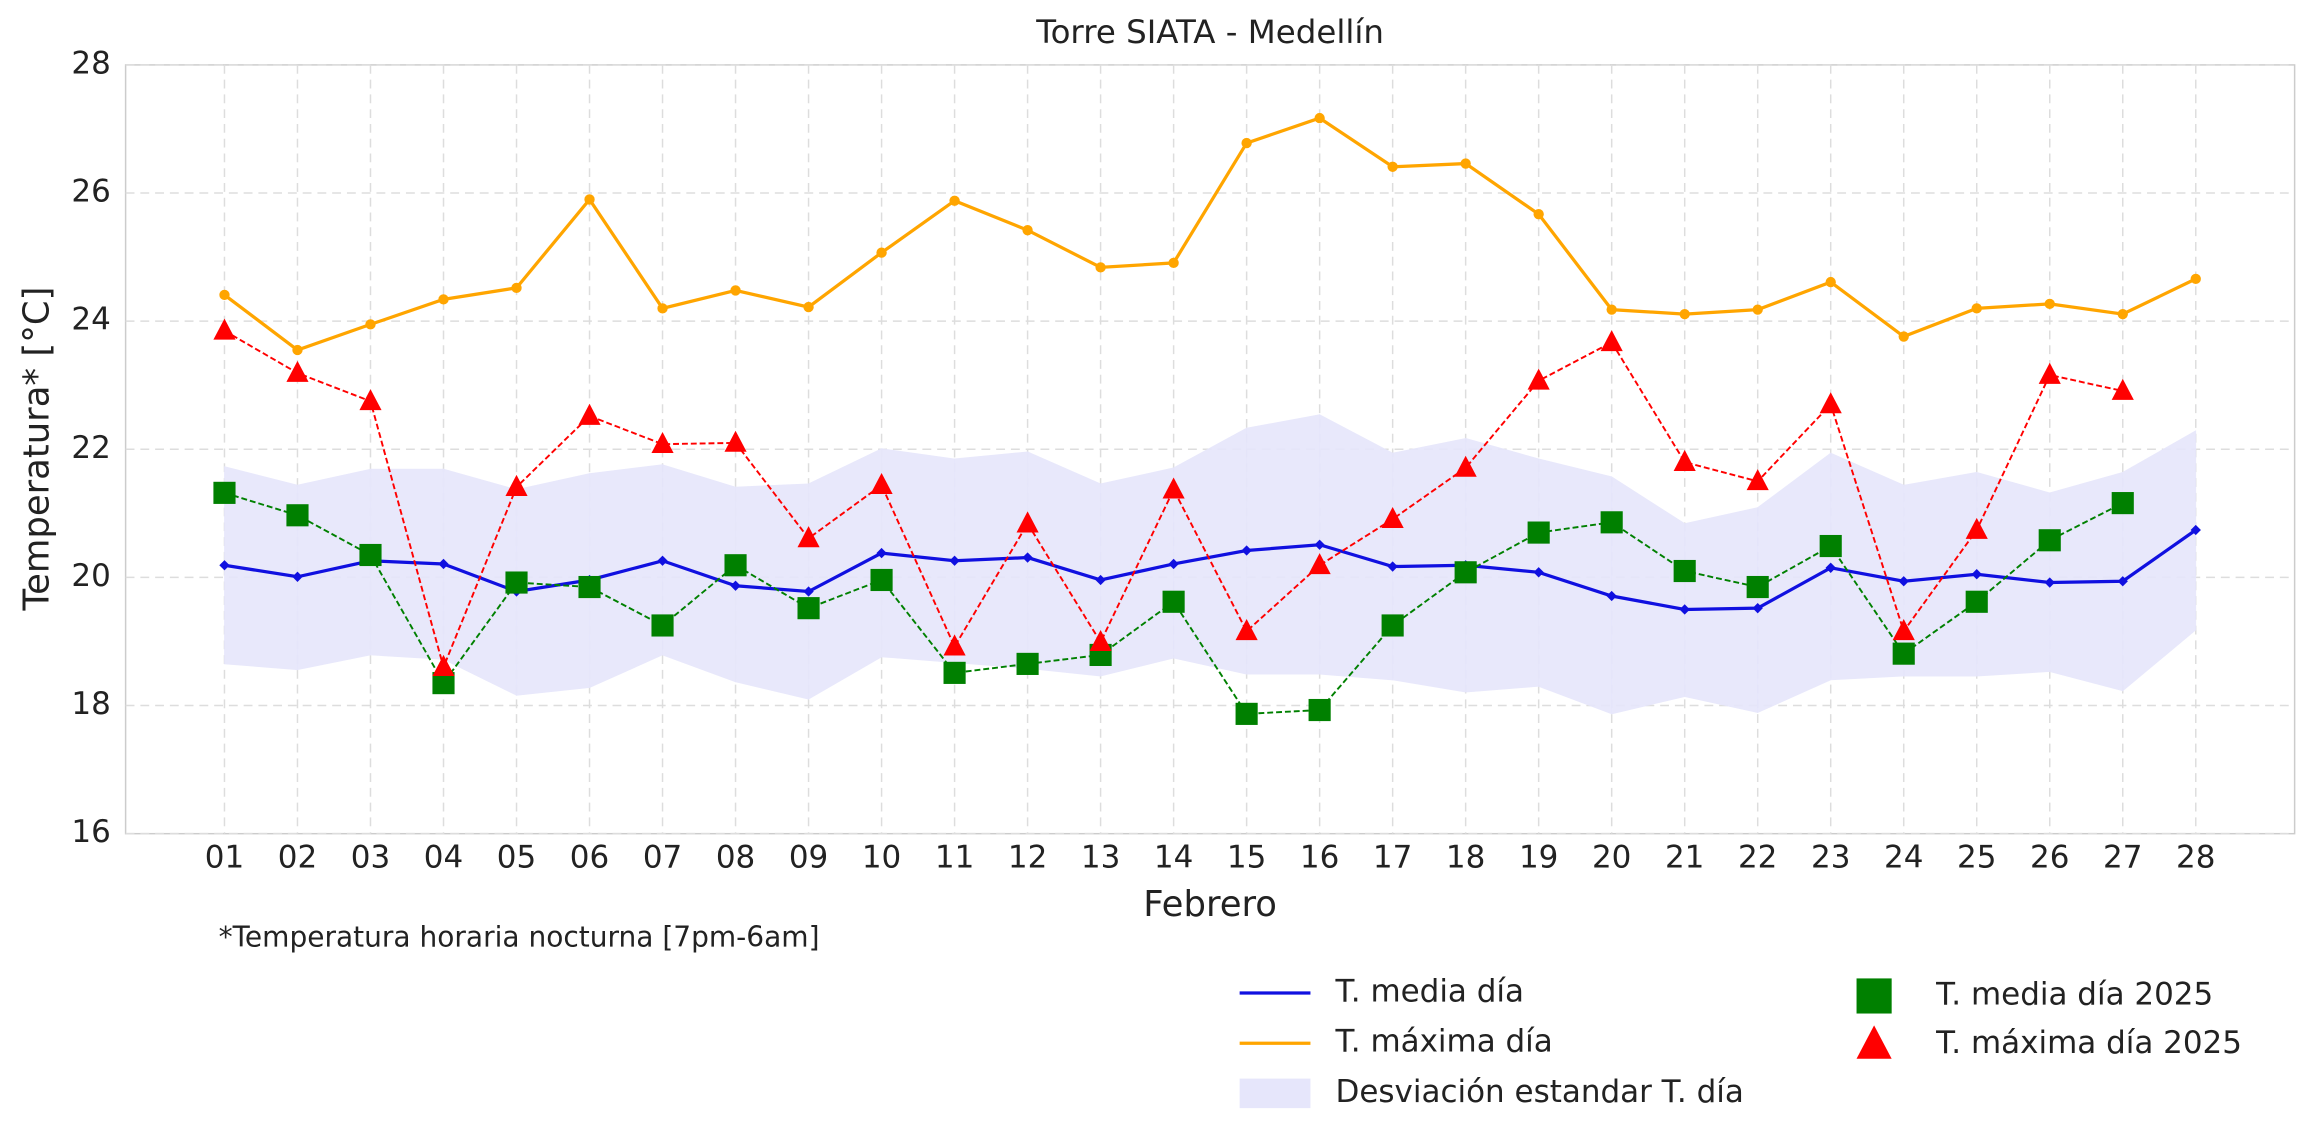 This screenshot has height=1145, width=2314. What do you see at coordinates (2074, 994) in the screenshot?
I see `legend-label: T. media día 2025` at bounding box center [2074, 994].